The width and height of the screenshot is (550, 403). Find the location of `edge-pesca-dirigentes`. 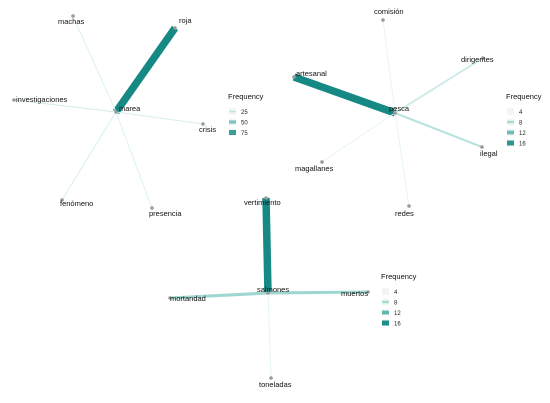

edge-pesca-dirigentes is located at coordinates (439, 85).